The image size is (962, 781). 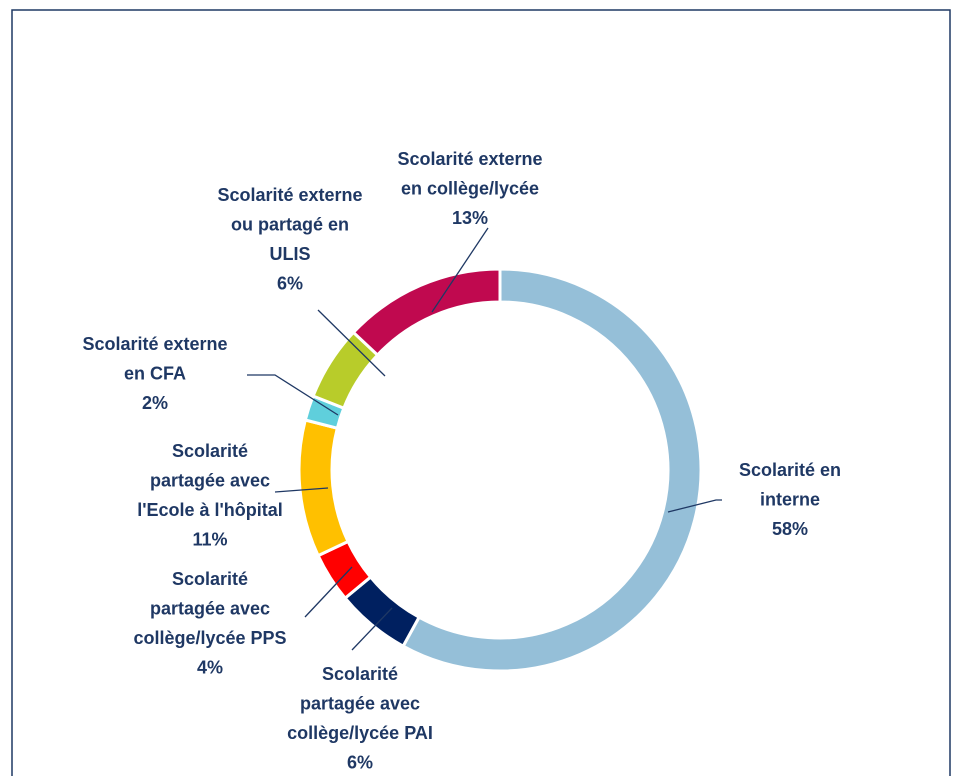 I want to click on slice-label: en collège/lycée, so click(x=470, y=188).